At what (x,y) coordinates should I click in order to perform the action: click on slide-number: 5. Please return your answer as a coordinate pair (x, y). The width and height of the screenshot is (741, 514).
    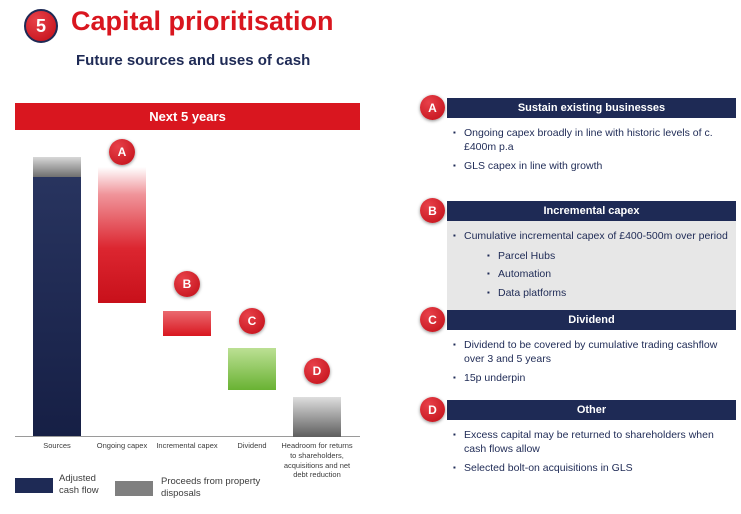
    Looking at the image, I should click on (40, 25).